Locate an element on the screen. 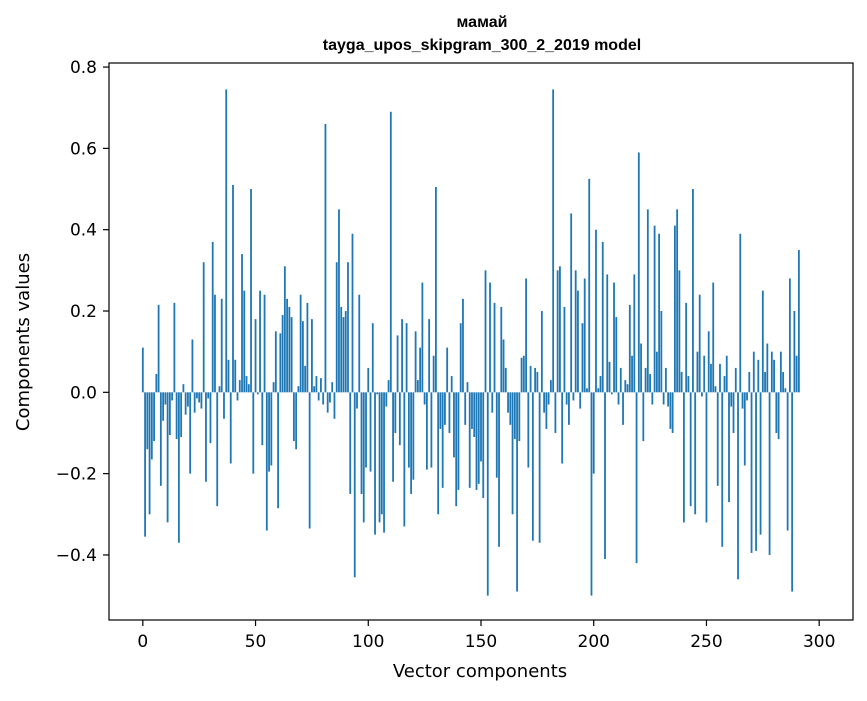 This screenshot has height=701, width=867. x-tick-label: 0 is located at coordinates (142, 642).